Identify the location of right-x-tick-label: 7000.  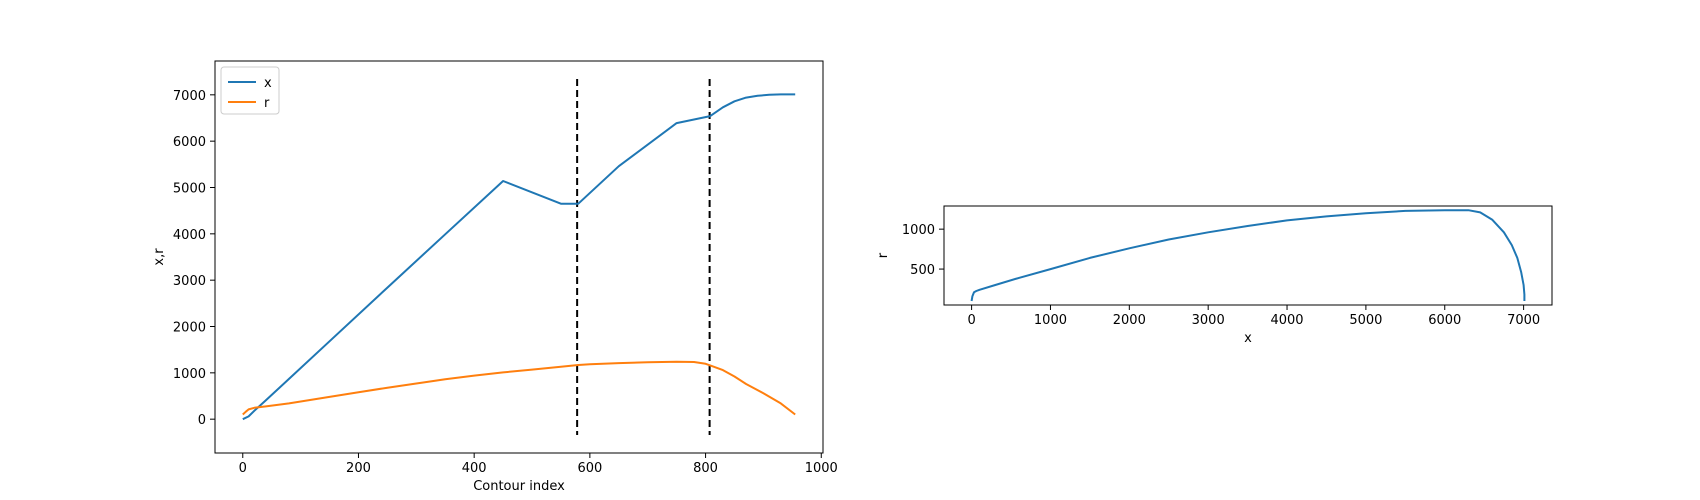
(1523, 320).